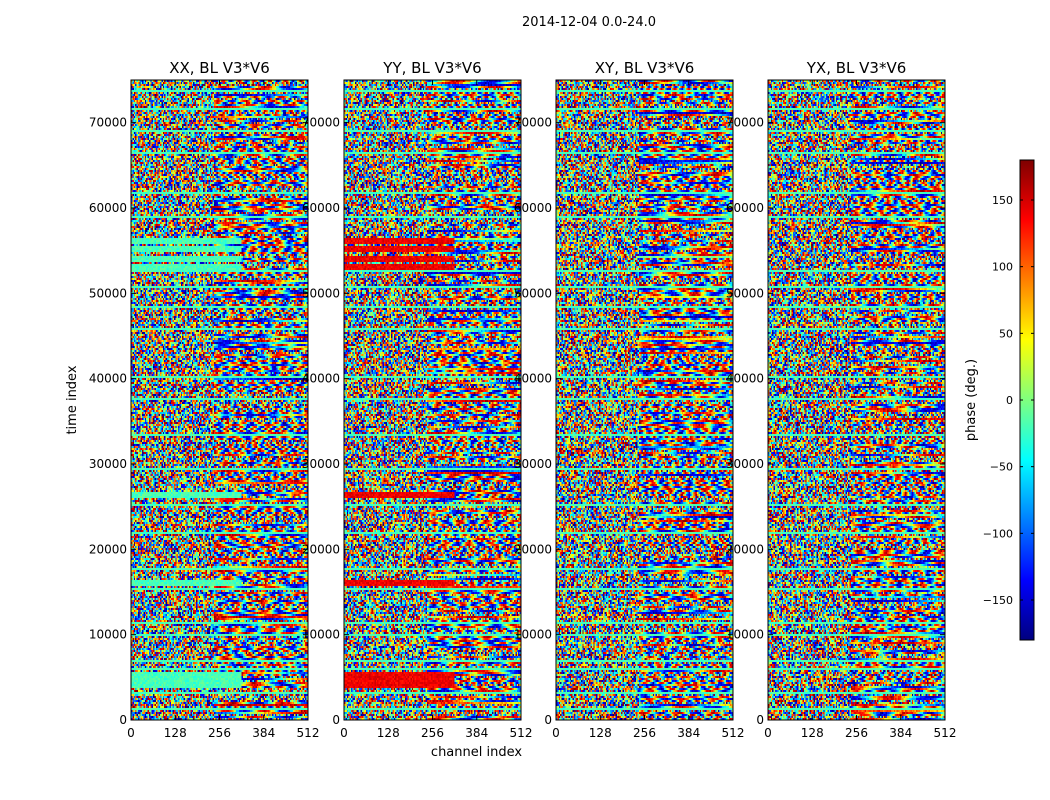  I want to click on phase-colorbar: 150 100 50 0 −50 −100 −150 phase (deg.), so click(999, 400).